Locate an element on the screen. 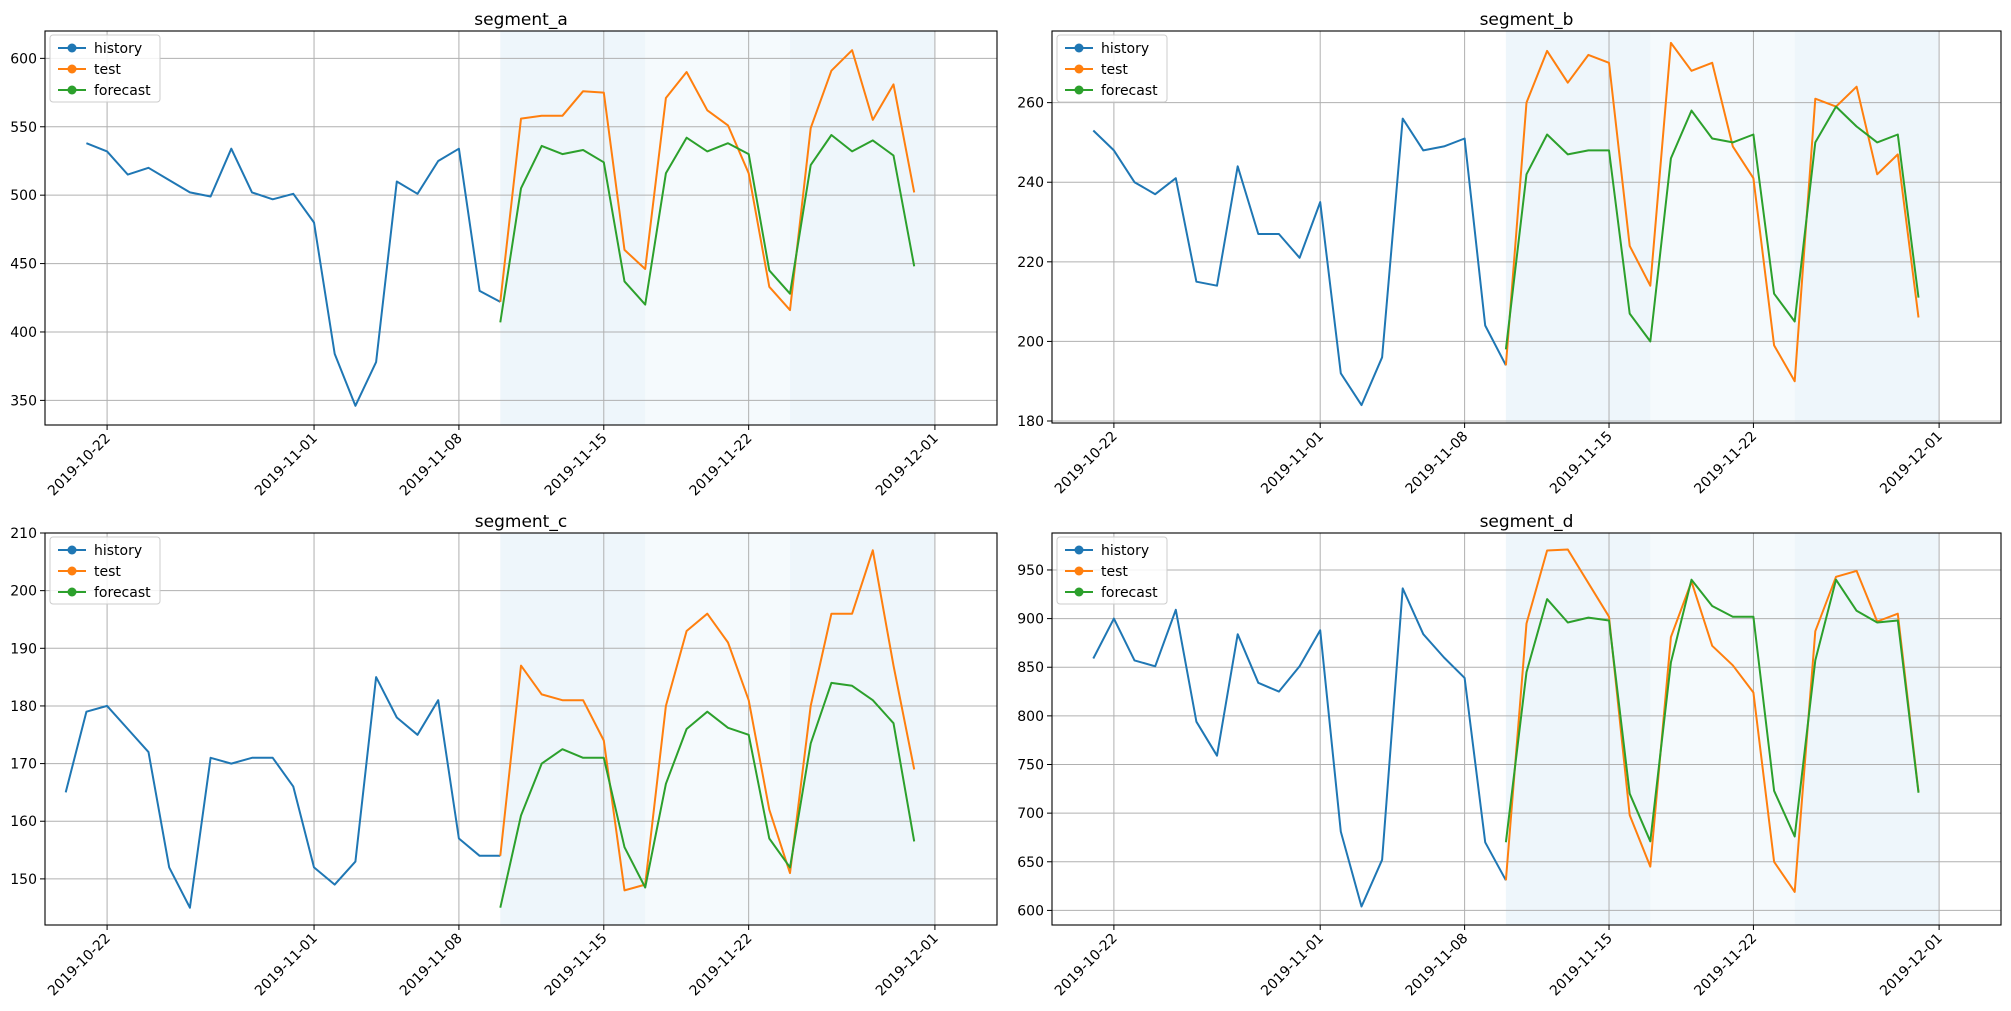 This screenshot has height=1011, width=2011. y-tick-label: 150 is located at coordinates (23, 880).